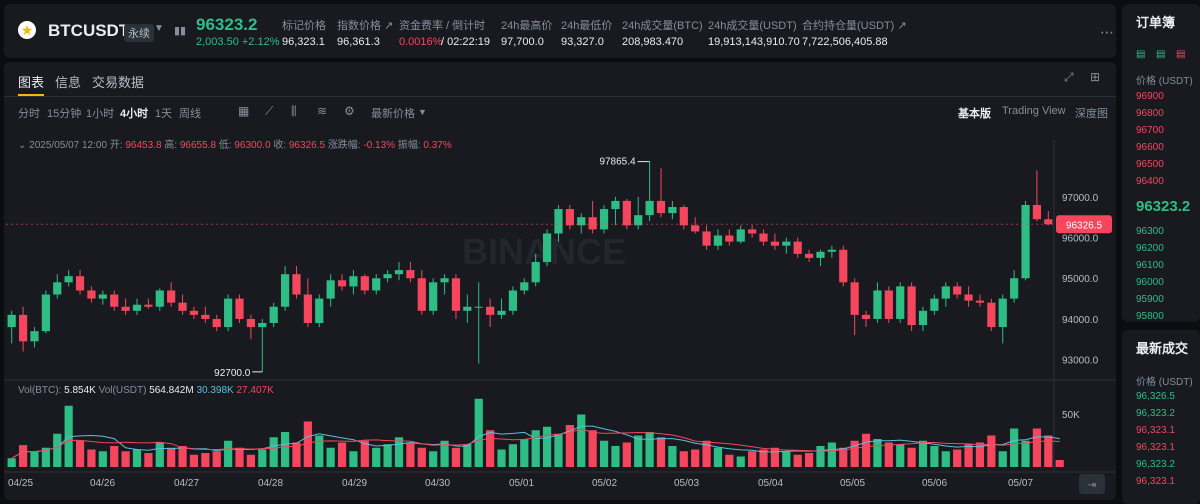 This screenshot has height=504, width=1200. What do you see at coordinates (27, 30) in the screenshot?
I see `favorite-star-icon: ★` at bounding box center [27, 30].